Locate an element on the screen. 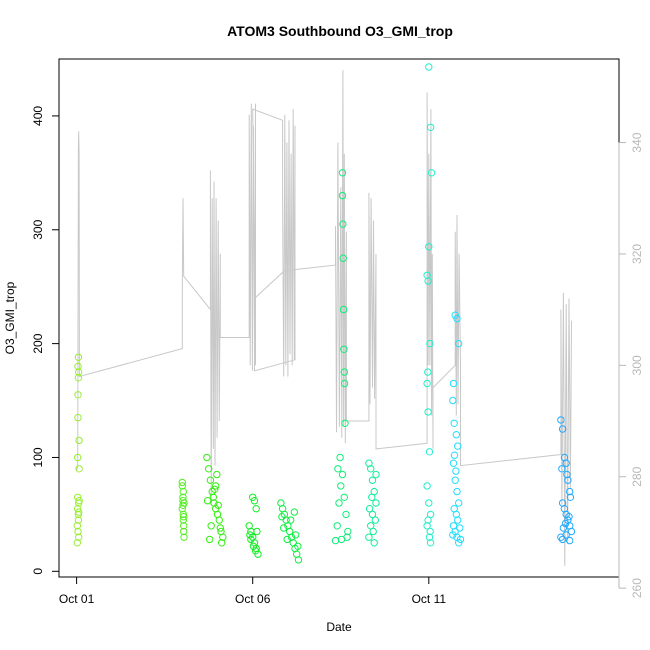 The height and width of the screenshot is (650, 650). x-tick-label: Oct 11 is located at coordinates (429, 599).